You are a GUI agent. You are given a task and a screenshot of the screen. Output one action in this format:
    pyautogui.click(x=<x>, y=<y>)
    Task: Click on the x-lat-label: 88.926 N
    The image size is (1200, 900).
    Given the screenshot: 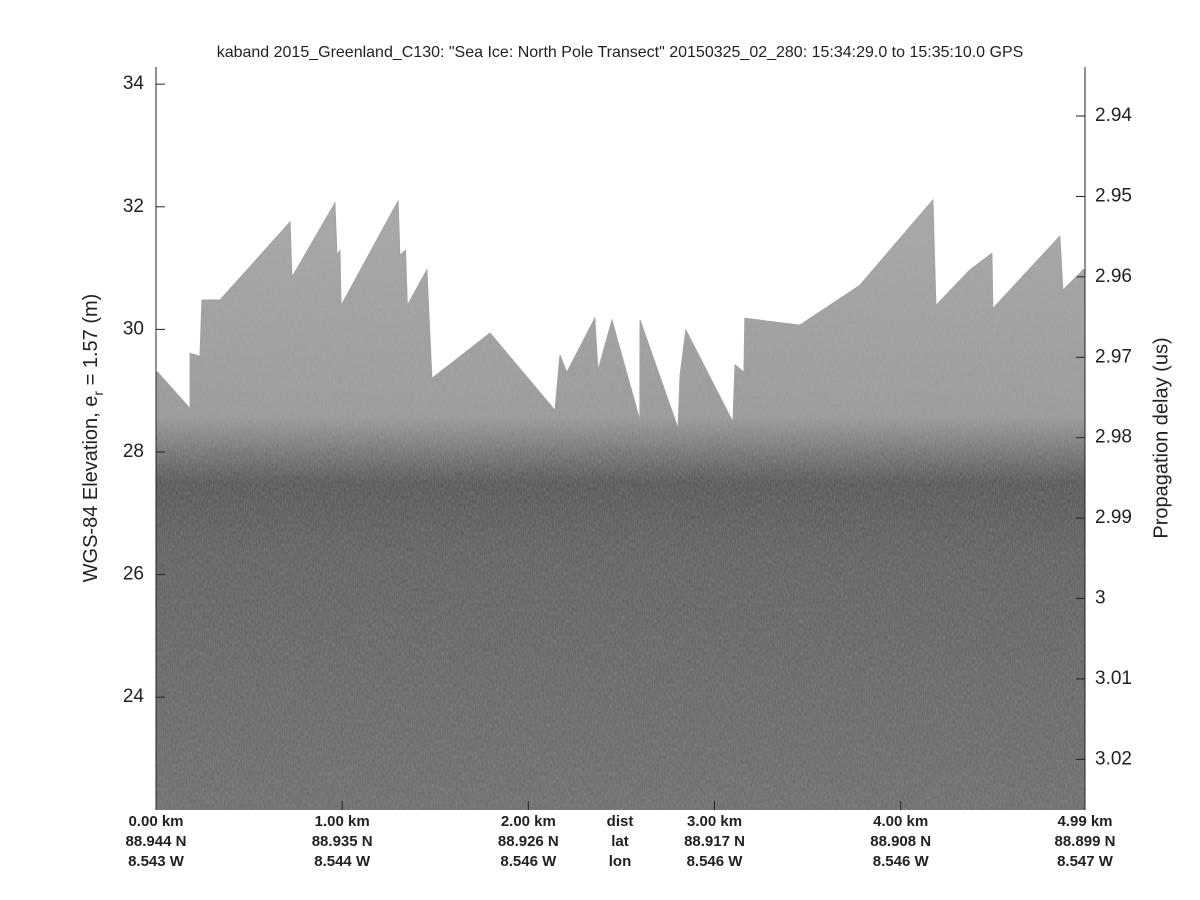 What is the action you would take?
    pyautogui.click(x=528, y=841)
    